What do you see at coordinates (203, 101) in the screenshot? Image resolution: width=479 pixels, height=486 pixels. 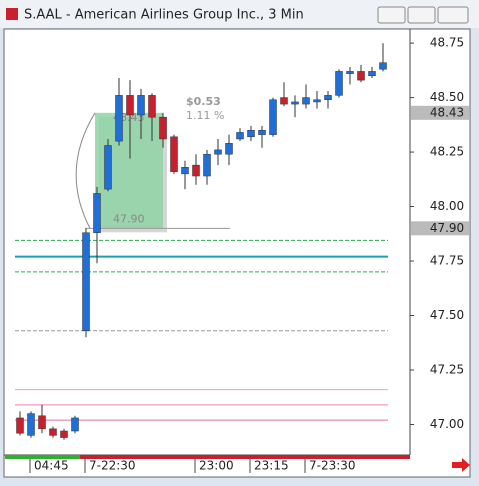 I see `measure-change: $0.53` at bounding box center [203, 101].